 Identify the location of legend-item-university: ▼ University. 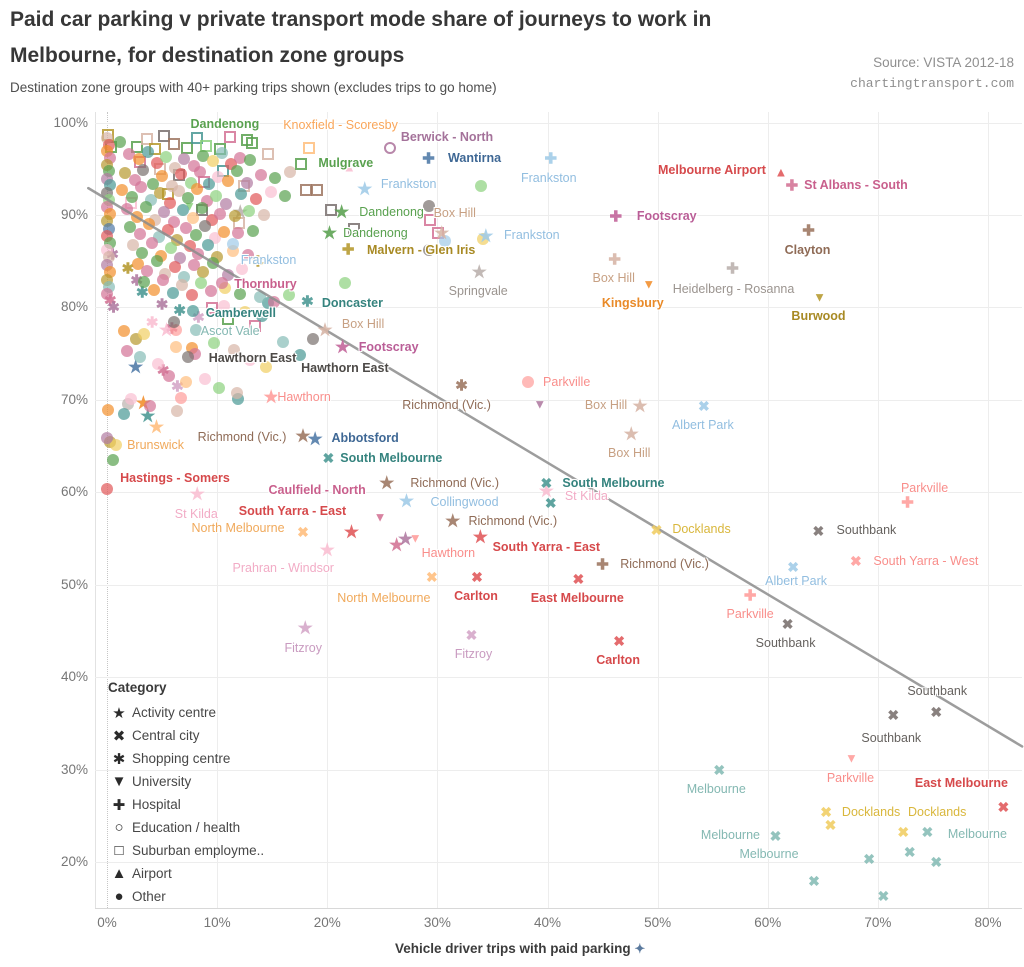
(186, 781).